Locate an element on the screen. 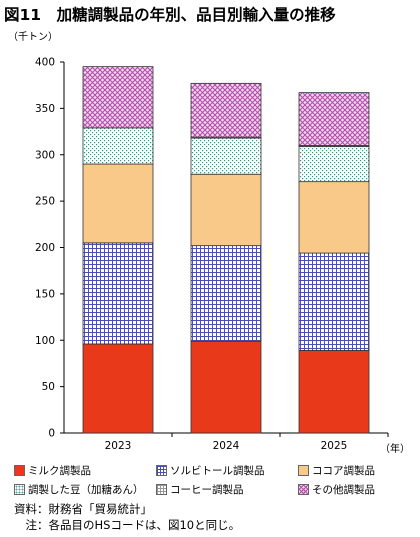  legend-item-other: その他調製品 is located at coordinates (336, 489).